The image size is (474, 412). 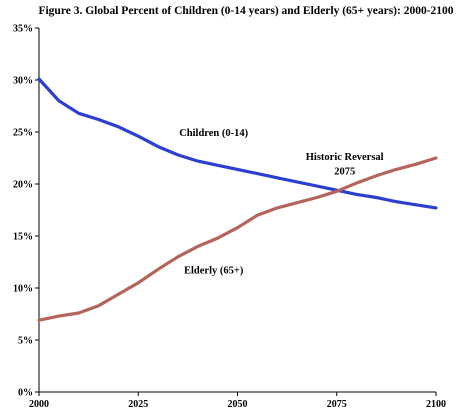 What do you see at coordinates (337, 404) in the screenshot?
I see `x-tick-label: 2075` at bounding box center [337, 404].